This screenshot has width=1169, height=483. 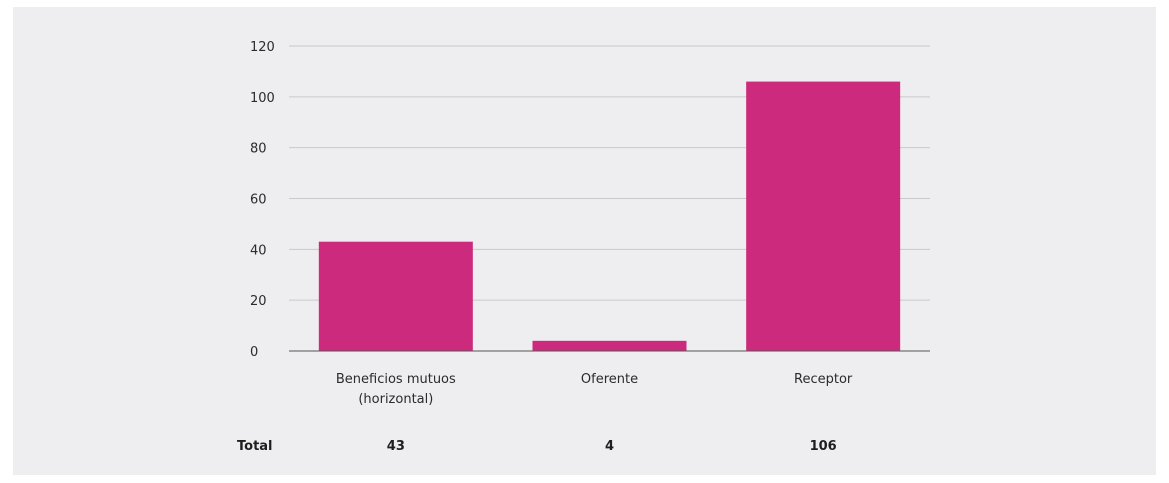 I want to click on x-category-label: Receptor, so click(x=823, y=379).